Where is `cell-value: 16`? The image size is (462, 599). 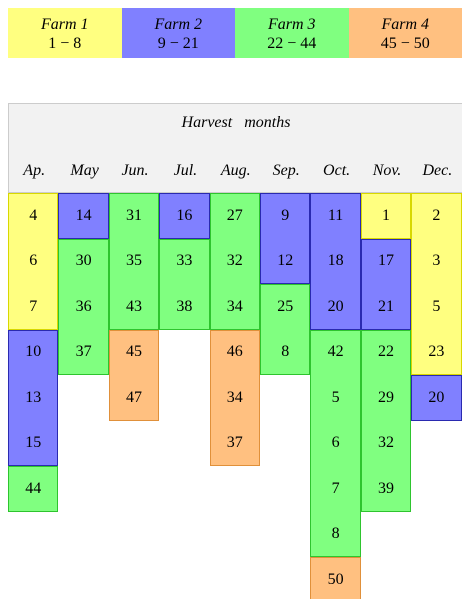
cell-value: 16 is located at coordinates (184, 215).